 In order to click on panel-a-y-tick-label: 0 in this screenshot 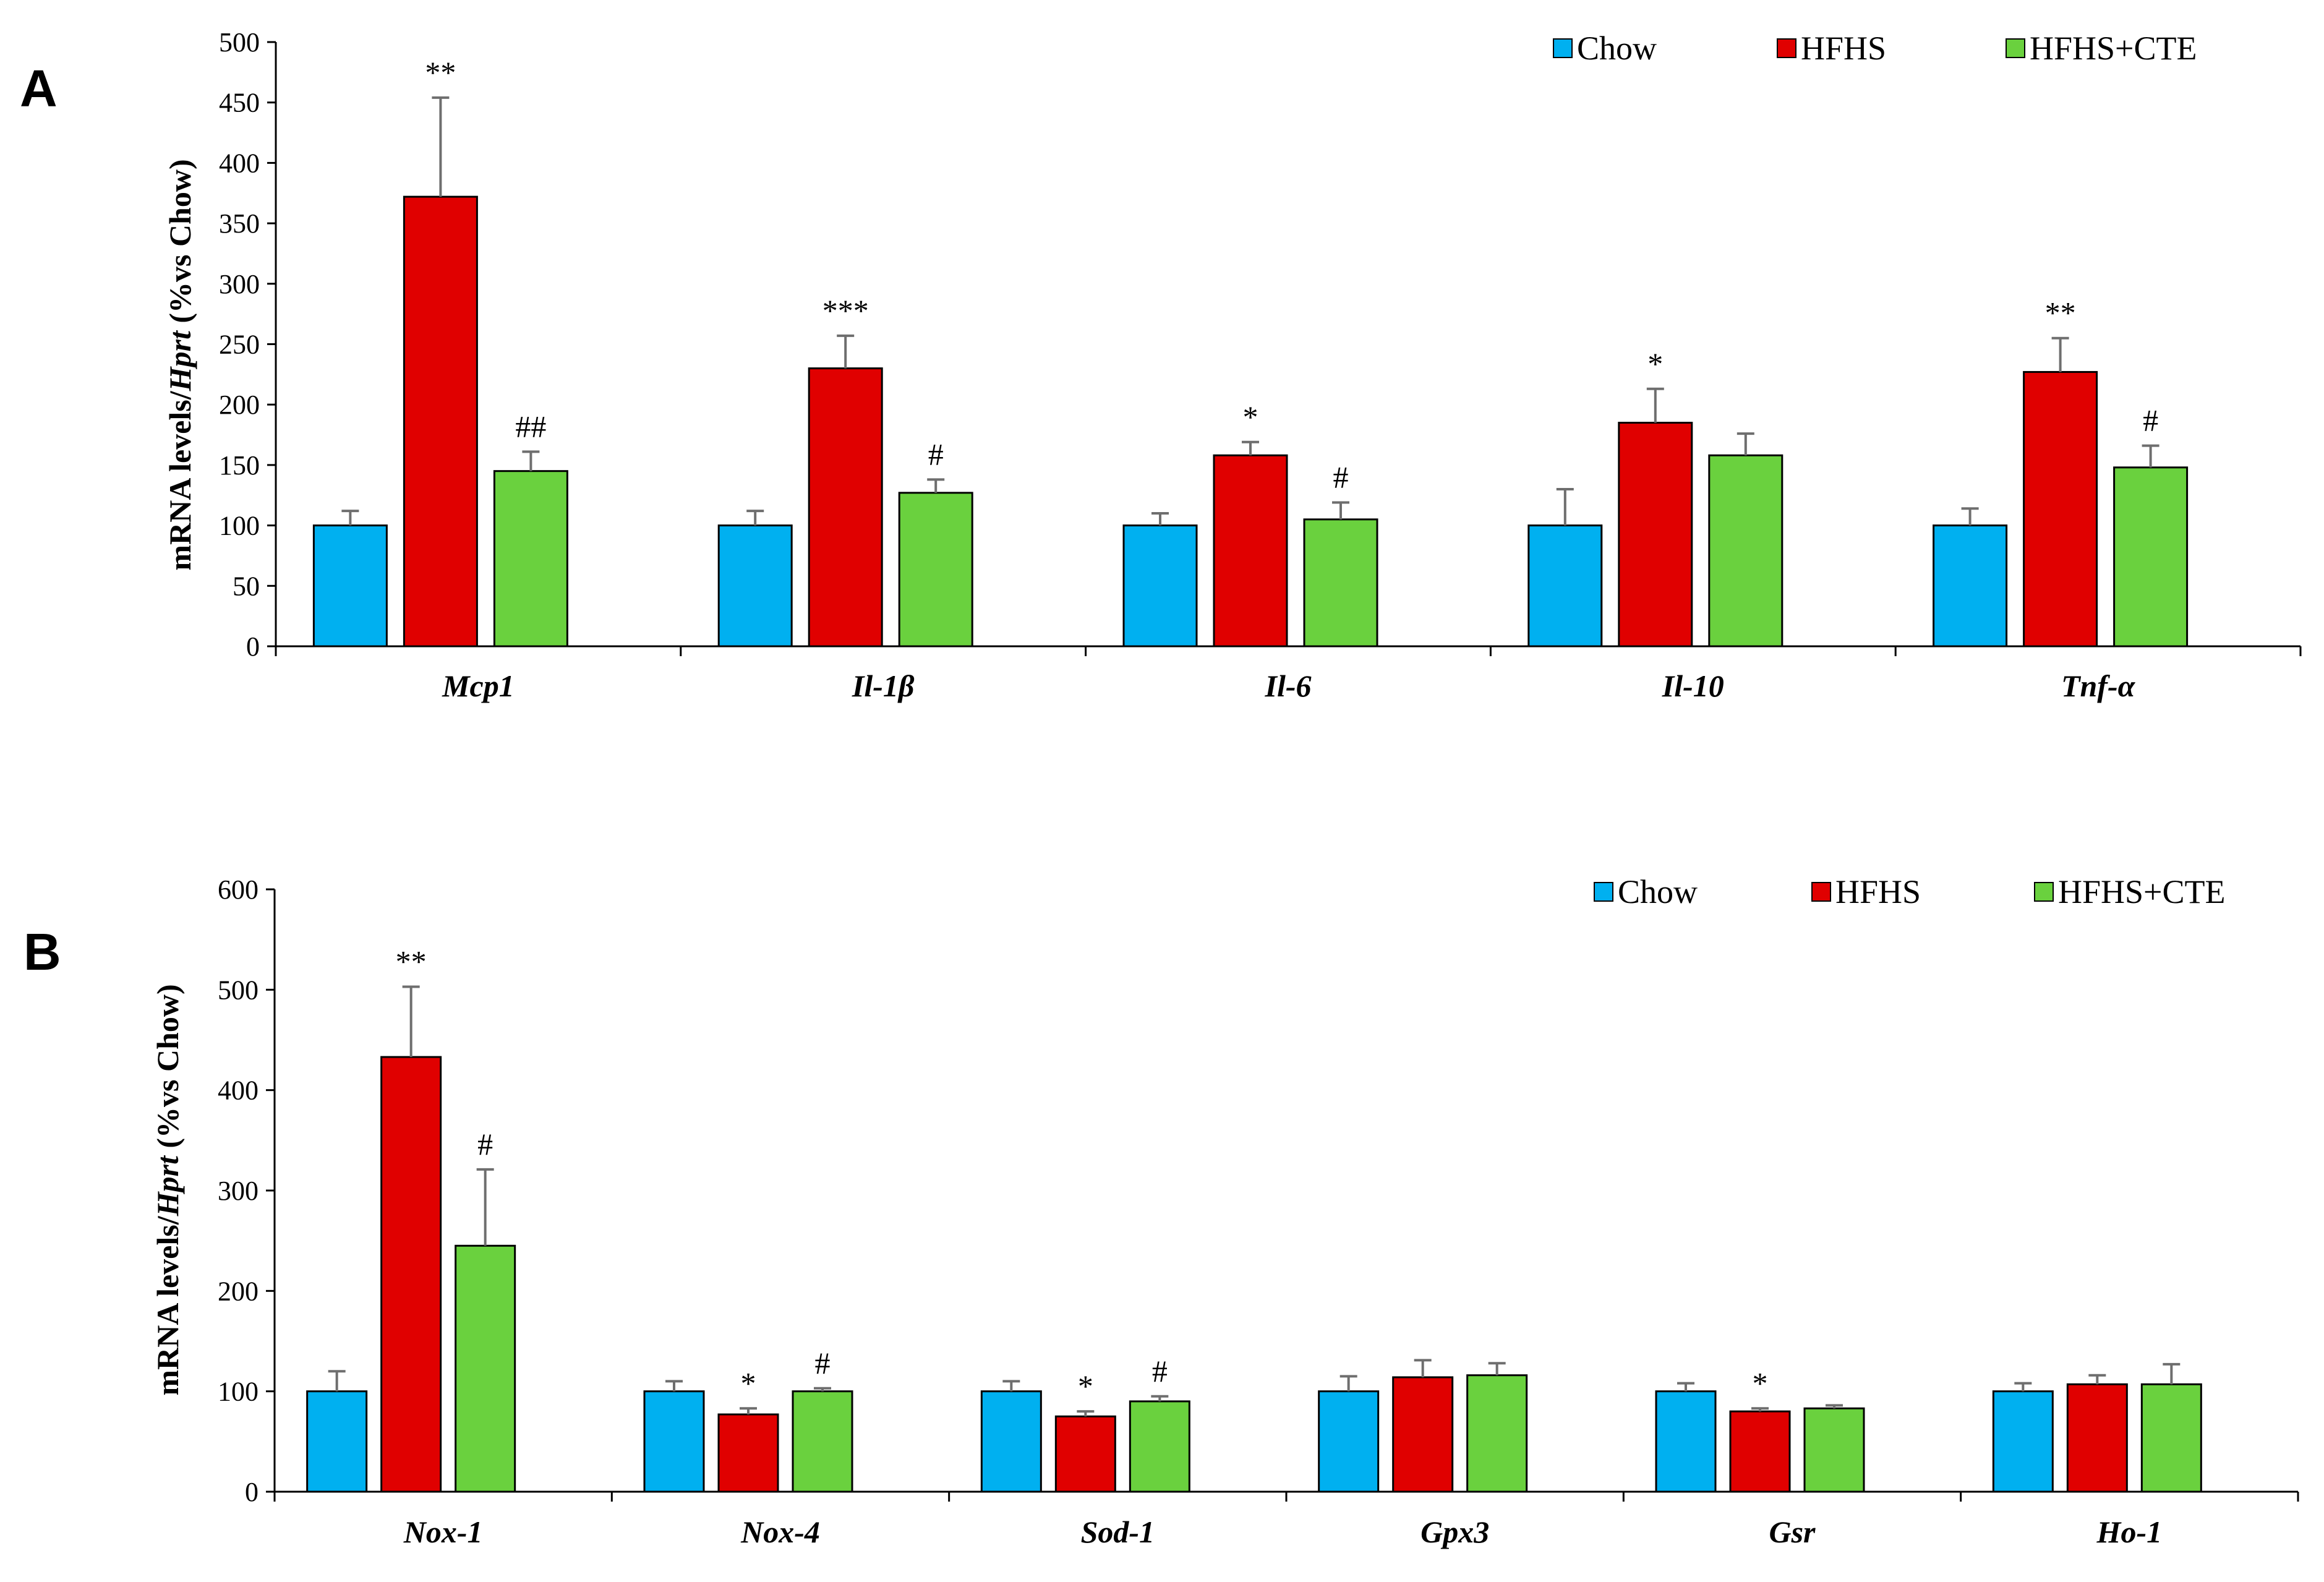, I will do `click(253, 646)`.